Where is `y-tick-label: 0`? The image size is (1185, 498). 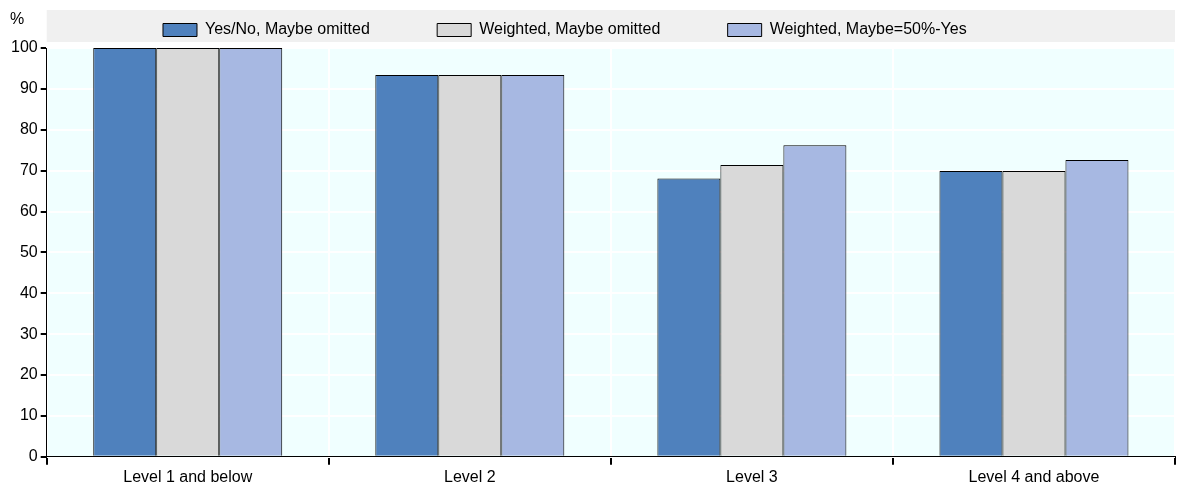
y-tick-label: 0 is located at coordinates (33, 456).